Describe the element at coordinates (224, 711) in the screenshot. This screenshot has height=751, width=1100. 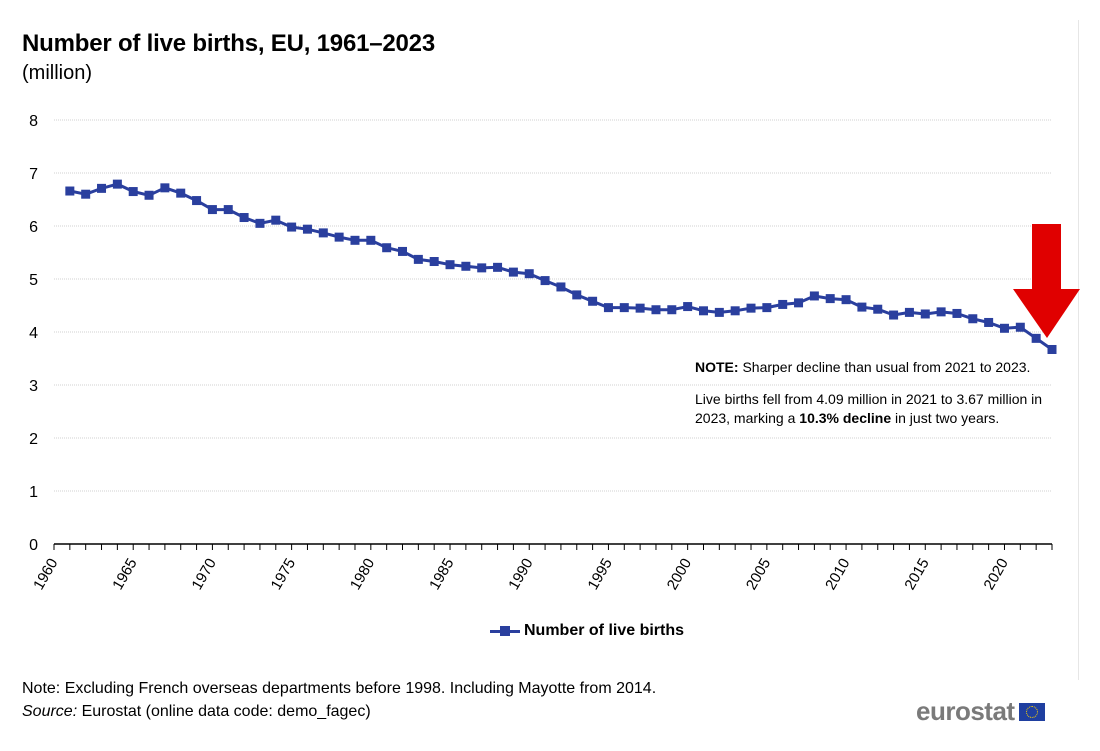
I see `source-text: Eurostat (online data code: demo_fagec)` at that location.